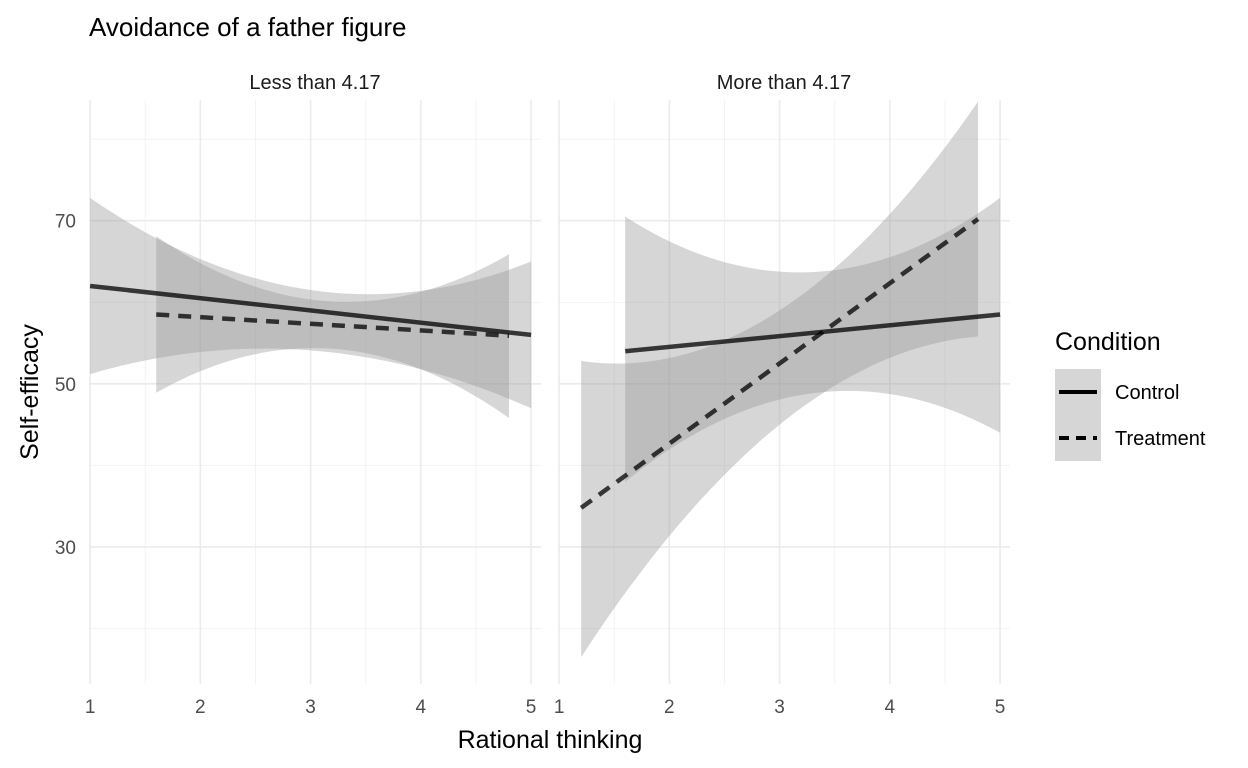 This screenshot has width=1248, height=768. Describe the element at coordinates (1108, 342) in the screenshot. I see `legend-title: Condition` at that location.